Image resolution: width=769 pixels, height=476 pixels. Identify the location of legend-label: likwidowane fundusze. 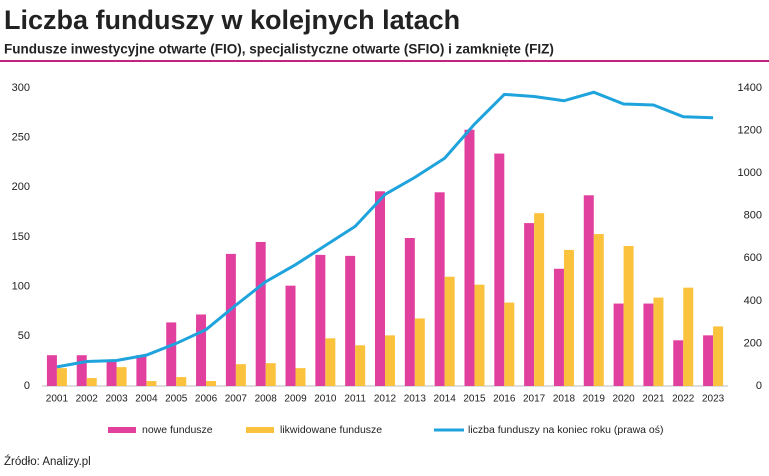
(331, 430).